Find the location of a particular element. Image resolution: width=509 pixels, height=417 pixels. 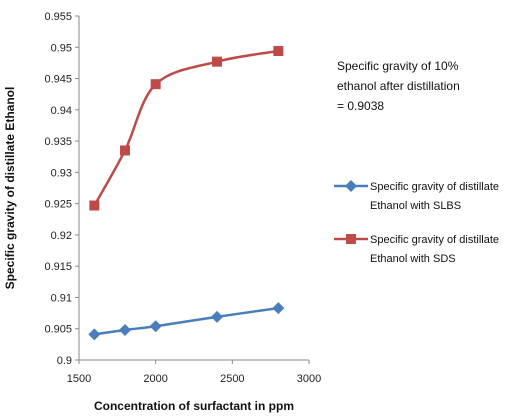

x-ticks: 1500 2000 2500 3000 is located at coordinates (194, 372).